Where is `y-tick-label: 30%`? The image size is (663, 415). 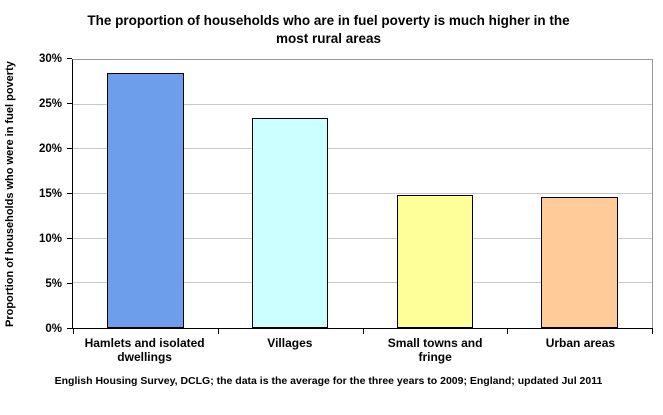
y-tick-label: 30% is located at coordinates (50, 59).